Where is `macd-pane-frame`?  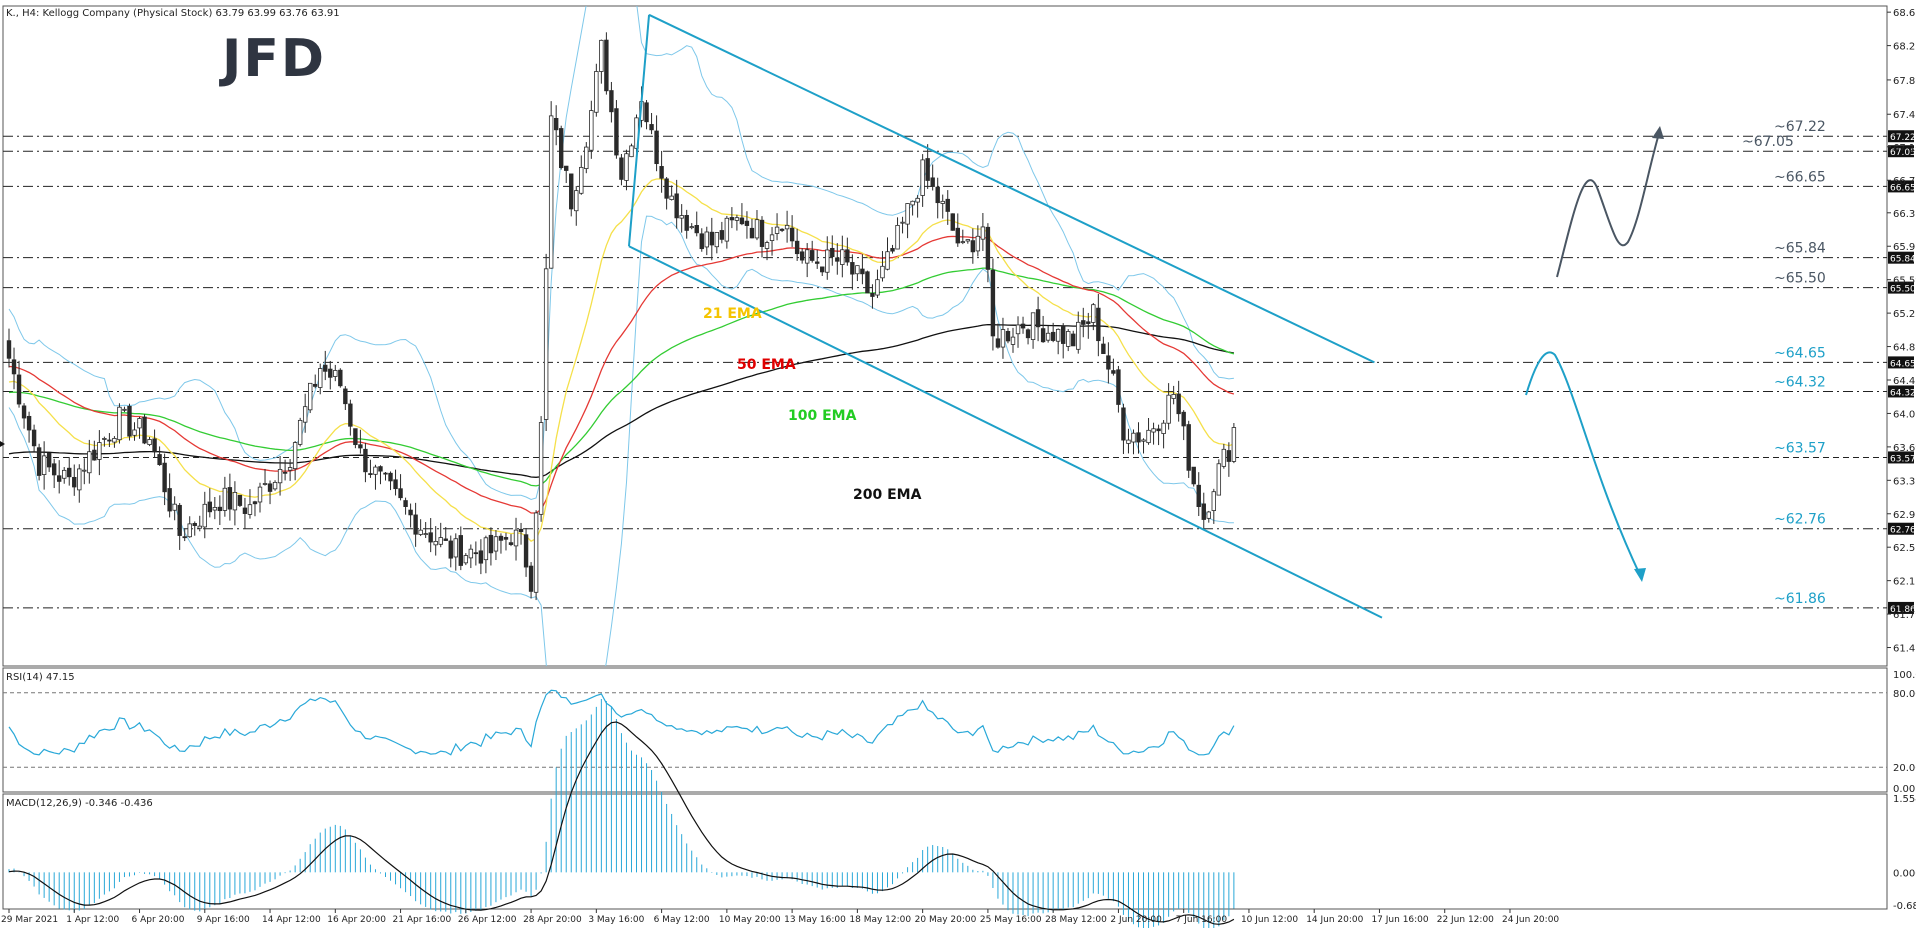
macd-pane-frame is located at coordinates (945, 851).